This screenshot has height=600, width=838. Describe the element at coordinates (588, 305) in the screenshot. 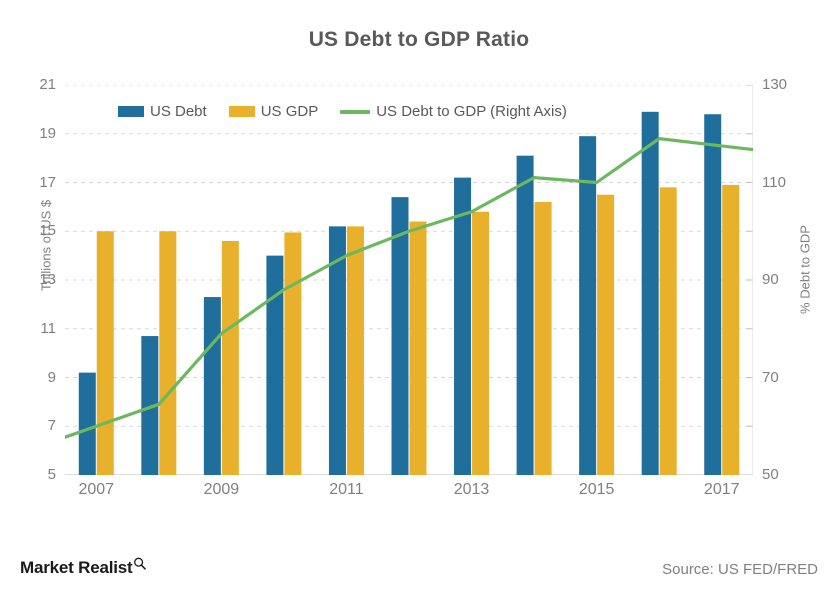

I see `bar-us-debt-2015` at that location.